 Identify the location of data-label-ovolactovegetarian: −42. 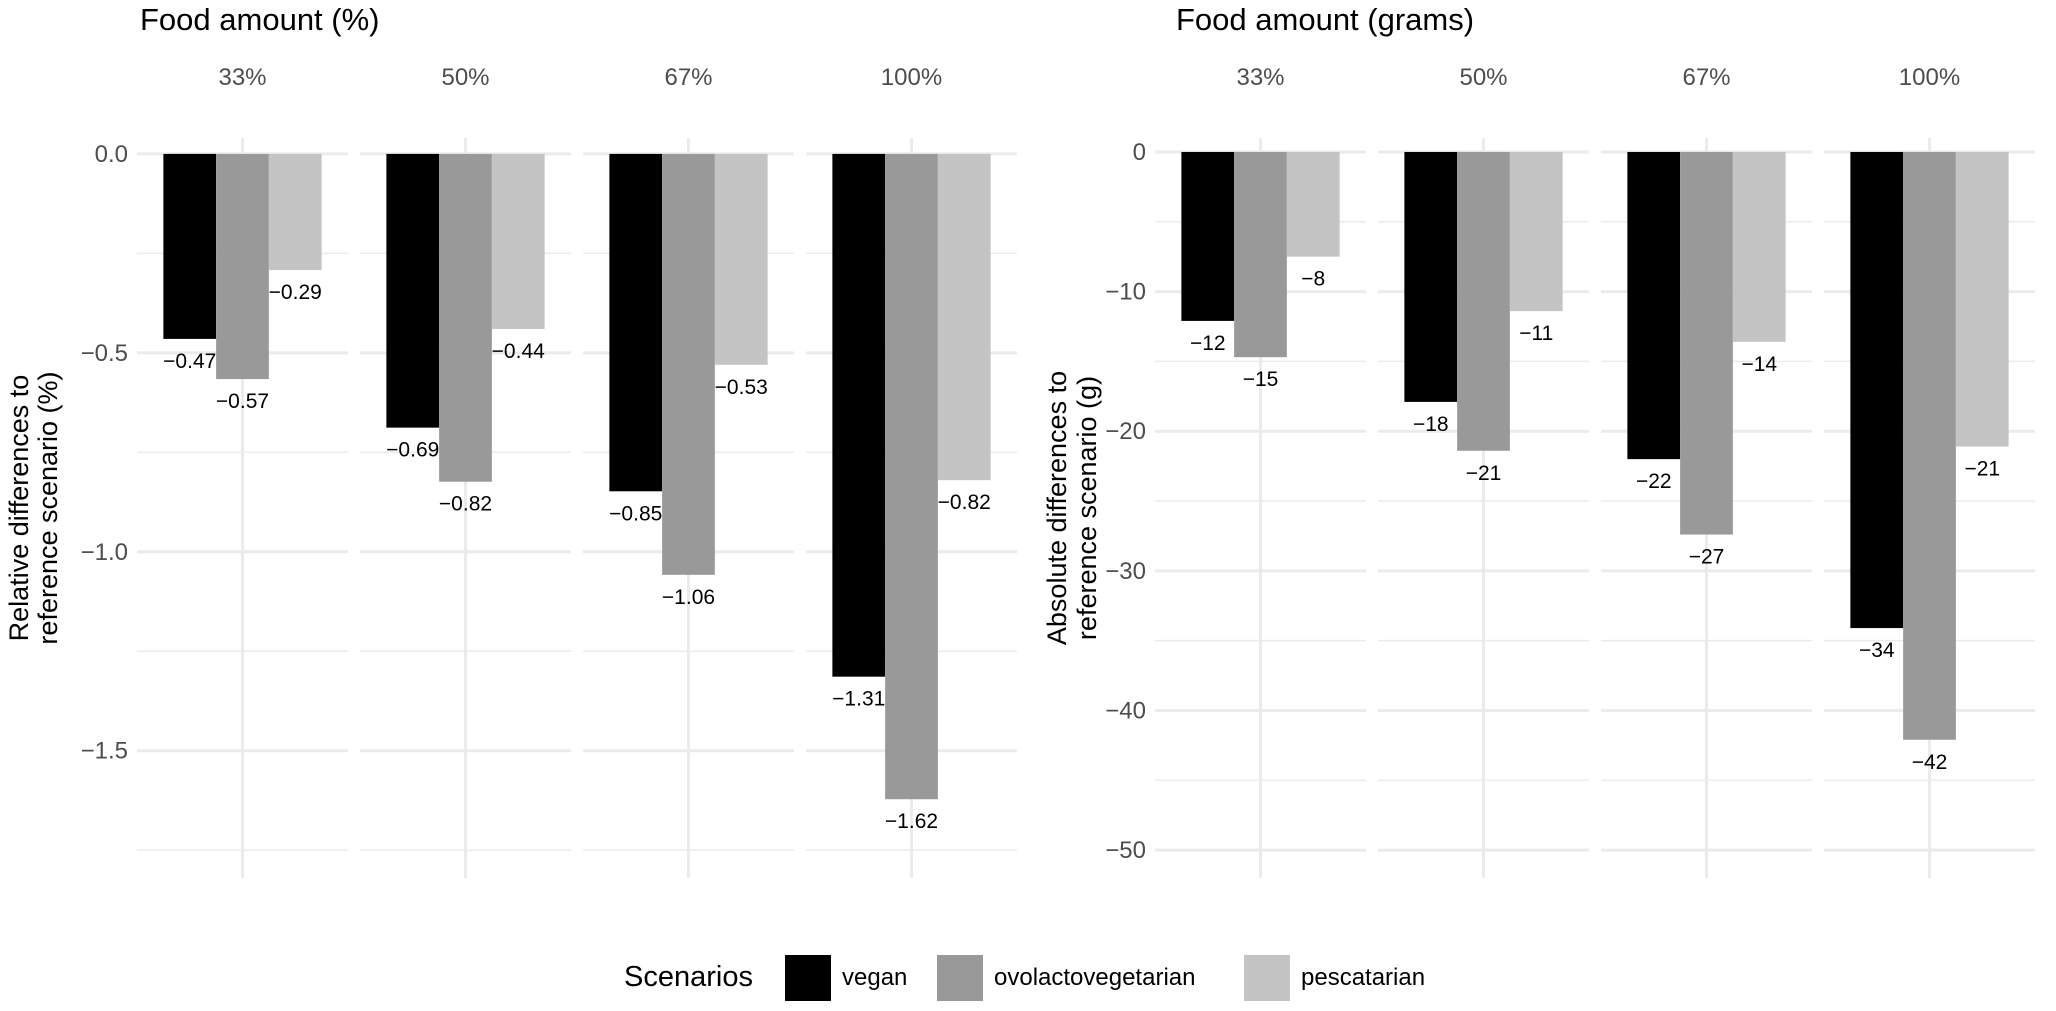
(1930, 762).